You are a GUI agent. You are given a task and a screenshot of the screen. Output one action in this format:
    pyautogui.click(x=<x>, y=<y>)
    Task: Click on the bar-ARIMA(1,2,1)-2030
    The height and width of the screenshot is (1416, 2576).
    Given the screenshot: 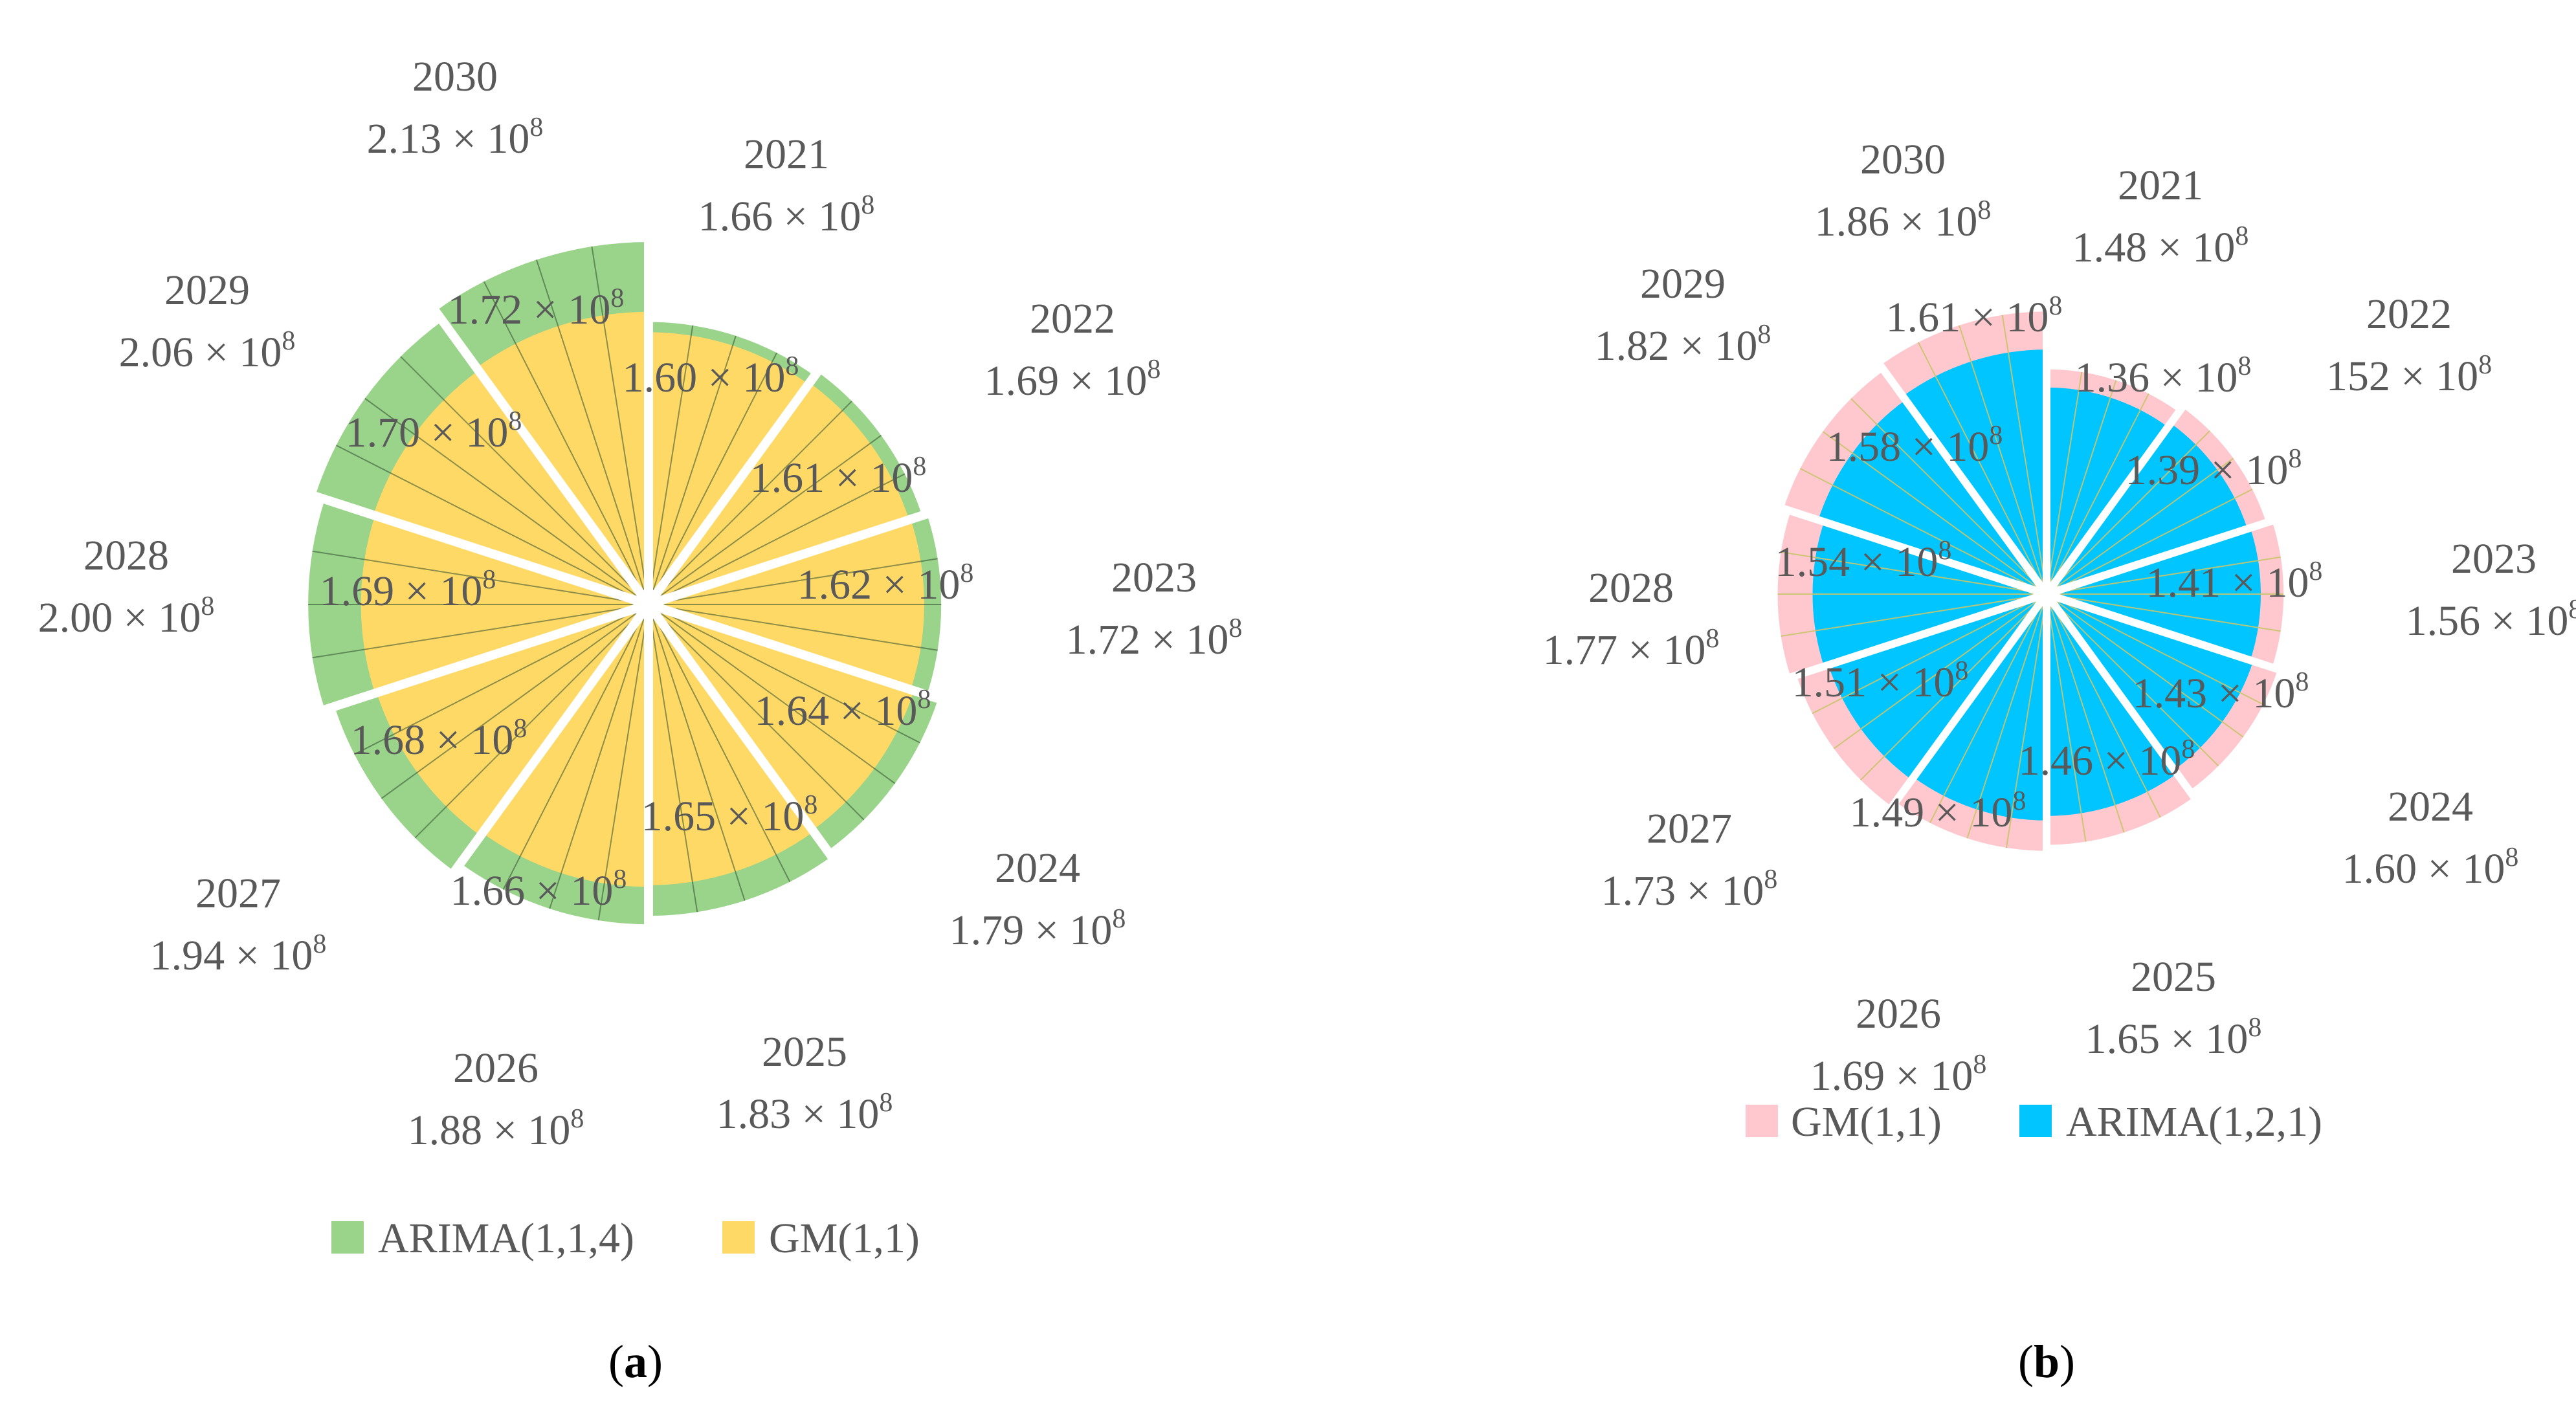 What is the action you would take?
    pyautogui.click(x=1974, y=471)
    